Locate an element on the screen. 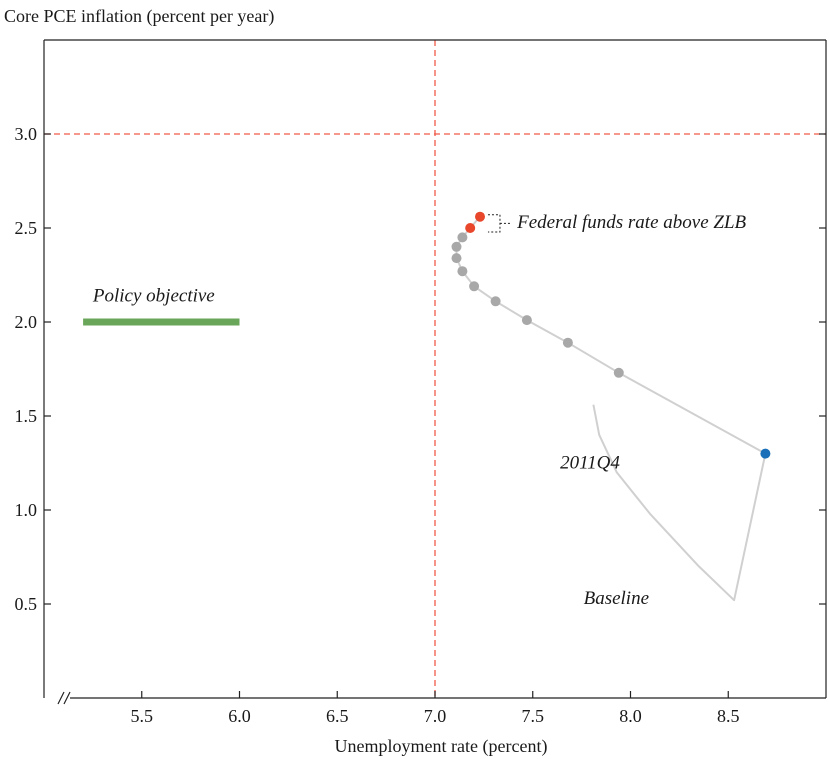 This screenshot has width=829, height=759. y-tick-label-2: 1.5 is located at coordinates (26, 416).